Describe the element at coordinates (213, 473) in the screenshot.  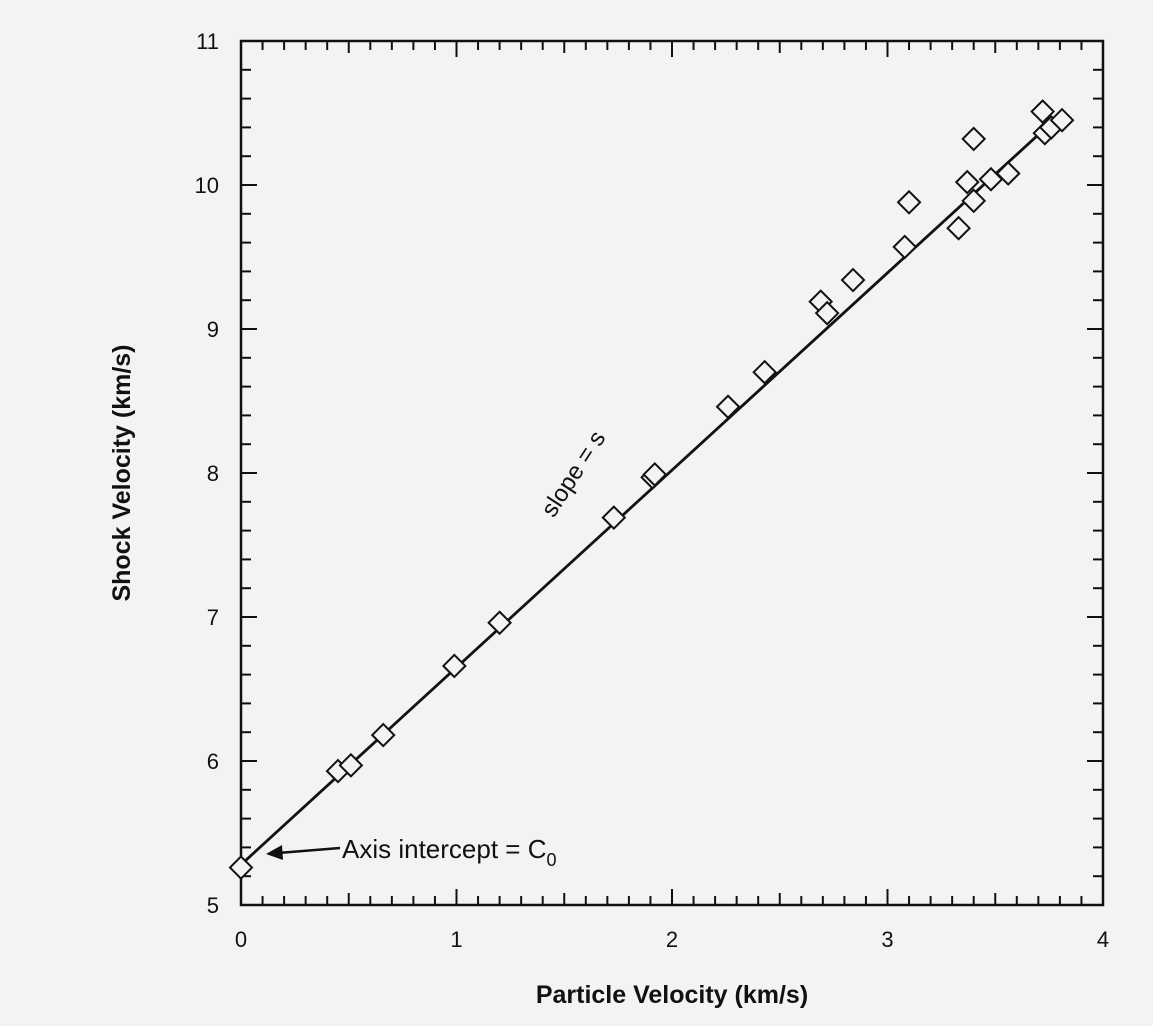
I see `y-tick-label: 8` at that location.